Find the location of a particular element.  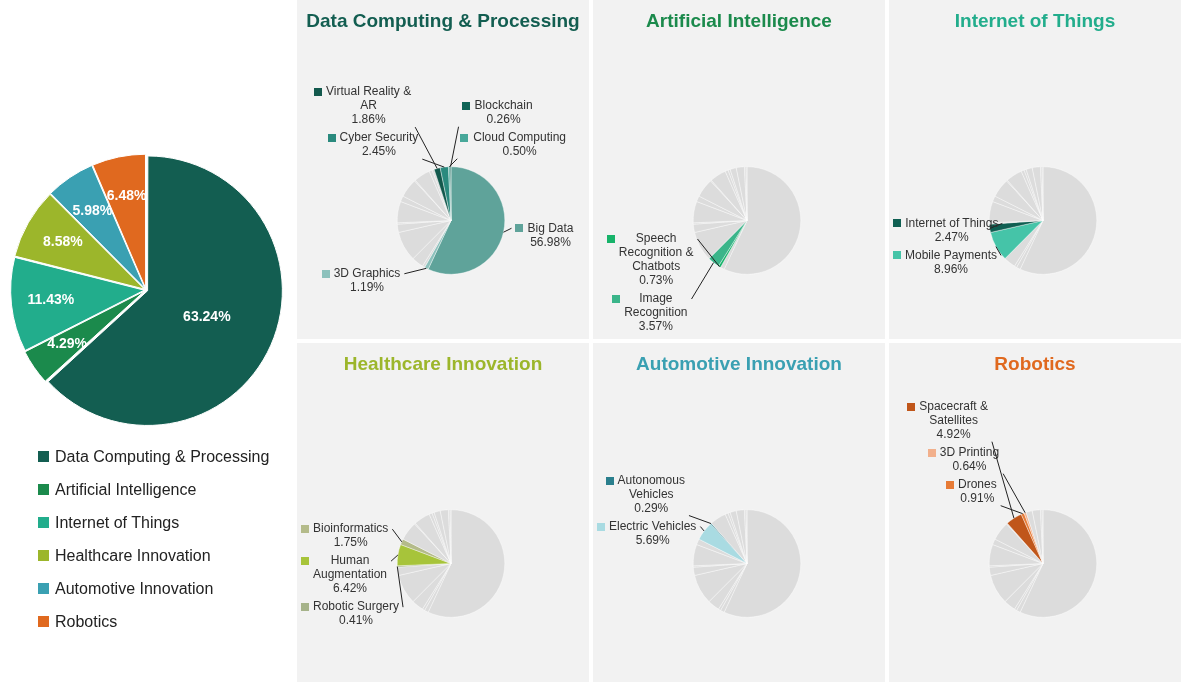

data-label: 2.45% is located at coordinates (379, 151).